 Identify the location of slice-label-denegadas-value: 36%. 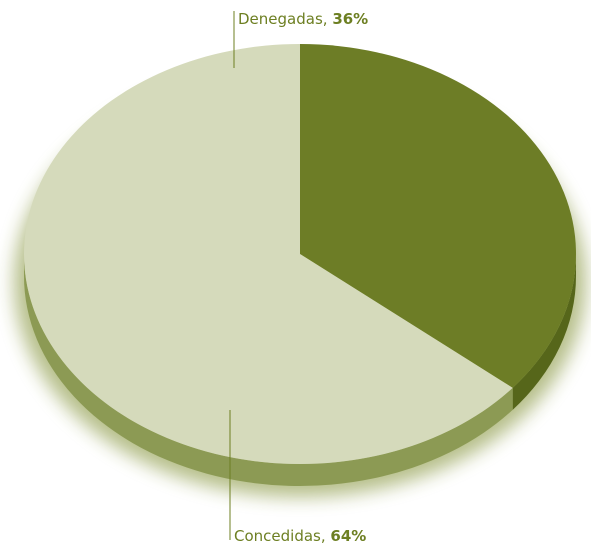
(350, 19).